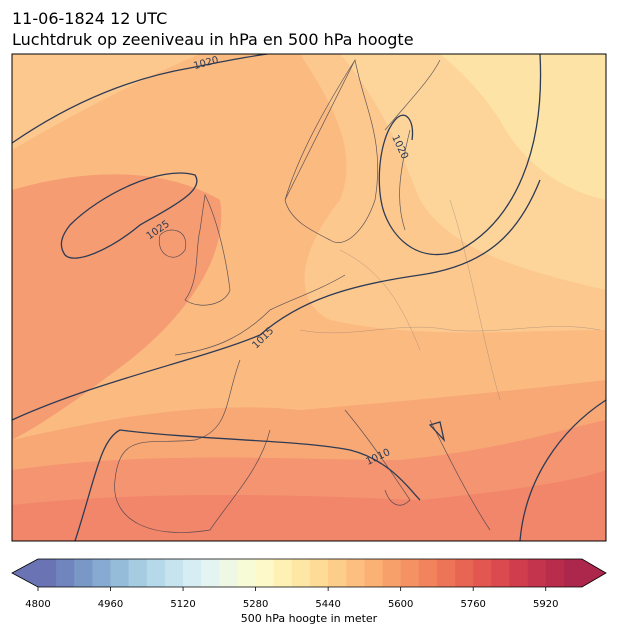 The height and width of the screenshot is (643, 618). Describe the element at coordinates (182, 604) in the screenshot. I see `colorbar-tick-label: 5120` at that location.